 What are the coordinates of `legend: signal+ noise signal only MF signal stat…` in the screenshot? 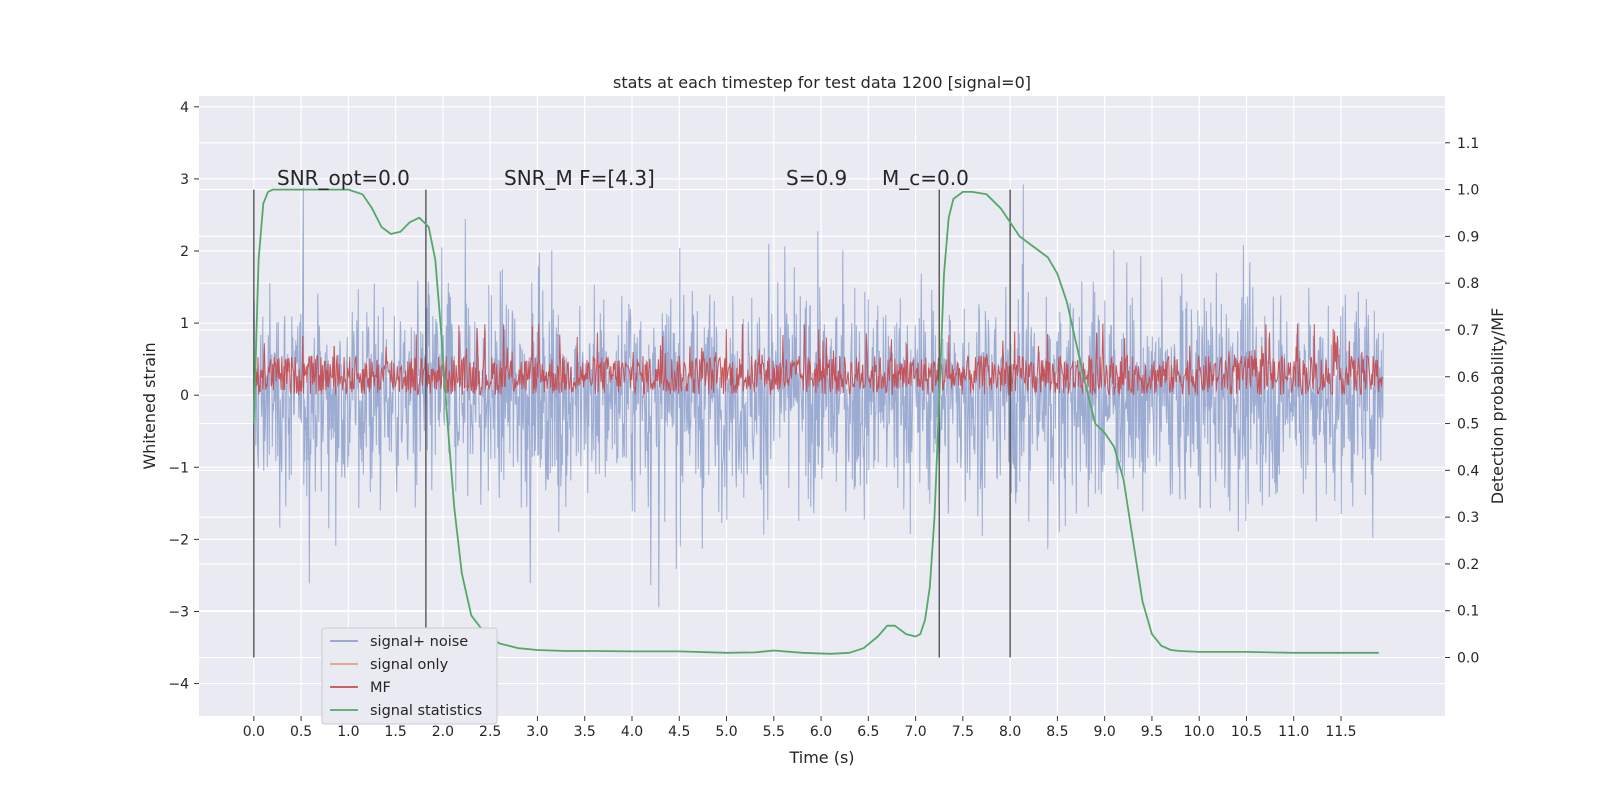 It's located at (409, 676).